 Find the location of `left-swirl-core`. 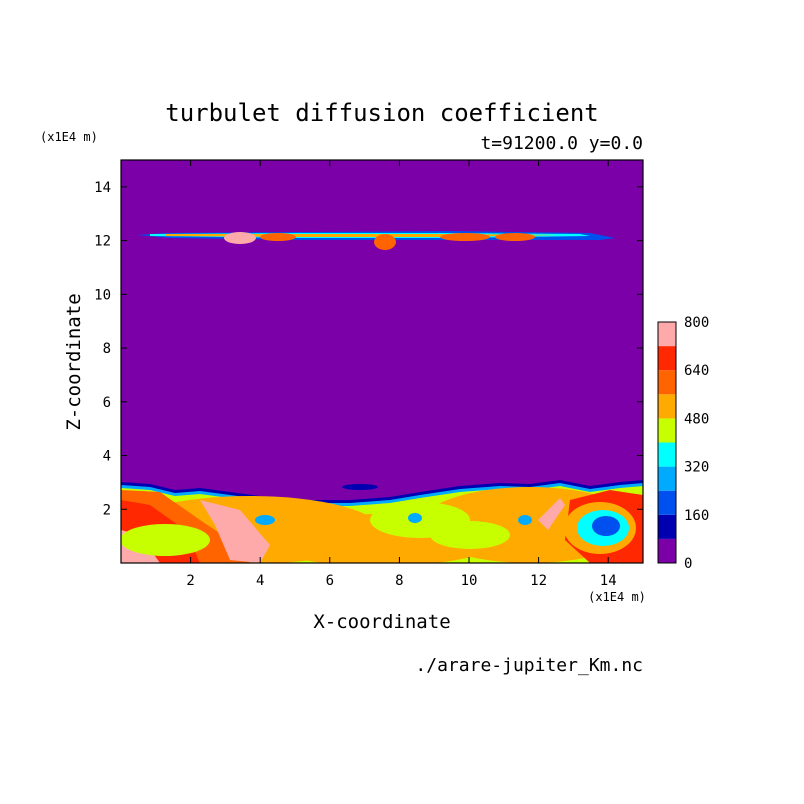

left-swirl-core is located at coordinates (165, 542).